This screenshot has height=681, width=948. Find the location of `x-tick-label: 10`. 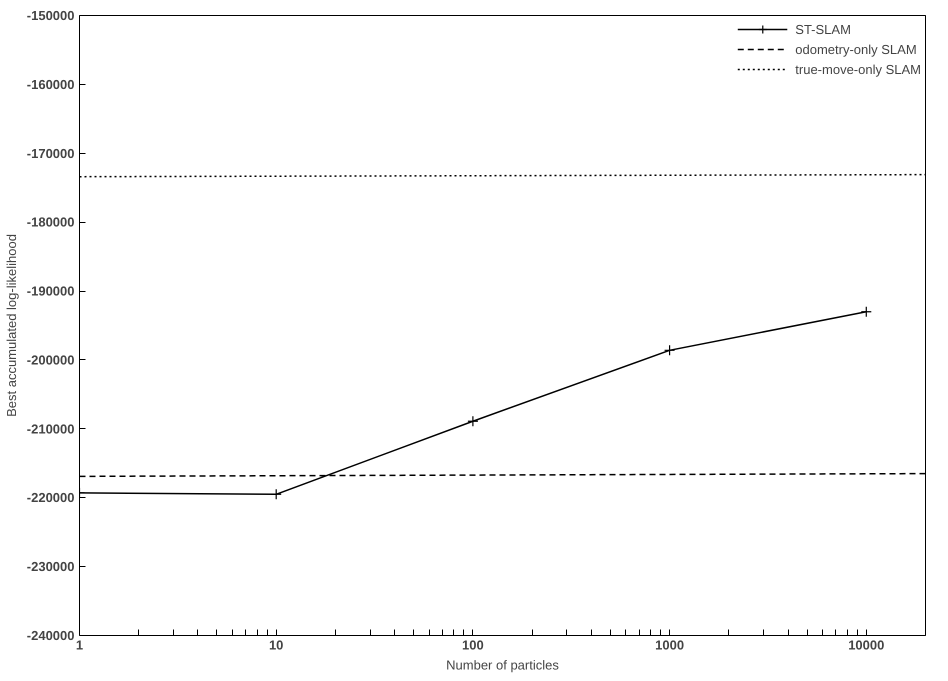

x-tick-label: 10 is located at coordinates (276, 645).